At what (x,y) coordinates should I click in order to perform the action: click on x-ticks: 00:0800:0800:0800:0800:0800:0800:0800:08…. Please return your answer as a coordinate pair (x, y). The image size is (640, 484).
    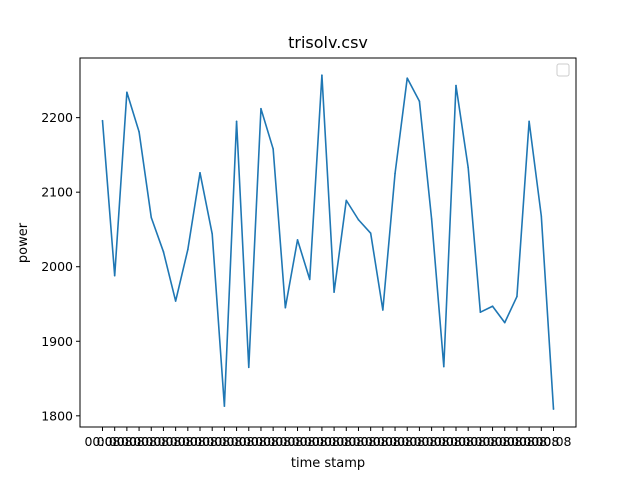
    Looking at the image, I should click on (327, 438).